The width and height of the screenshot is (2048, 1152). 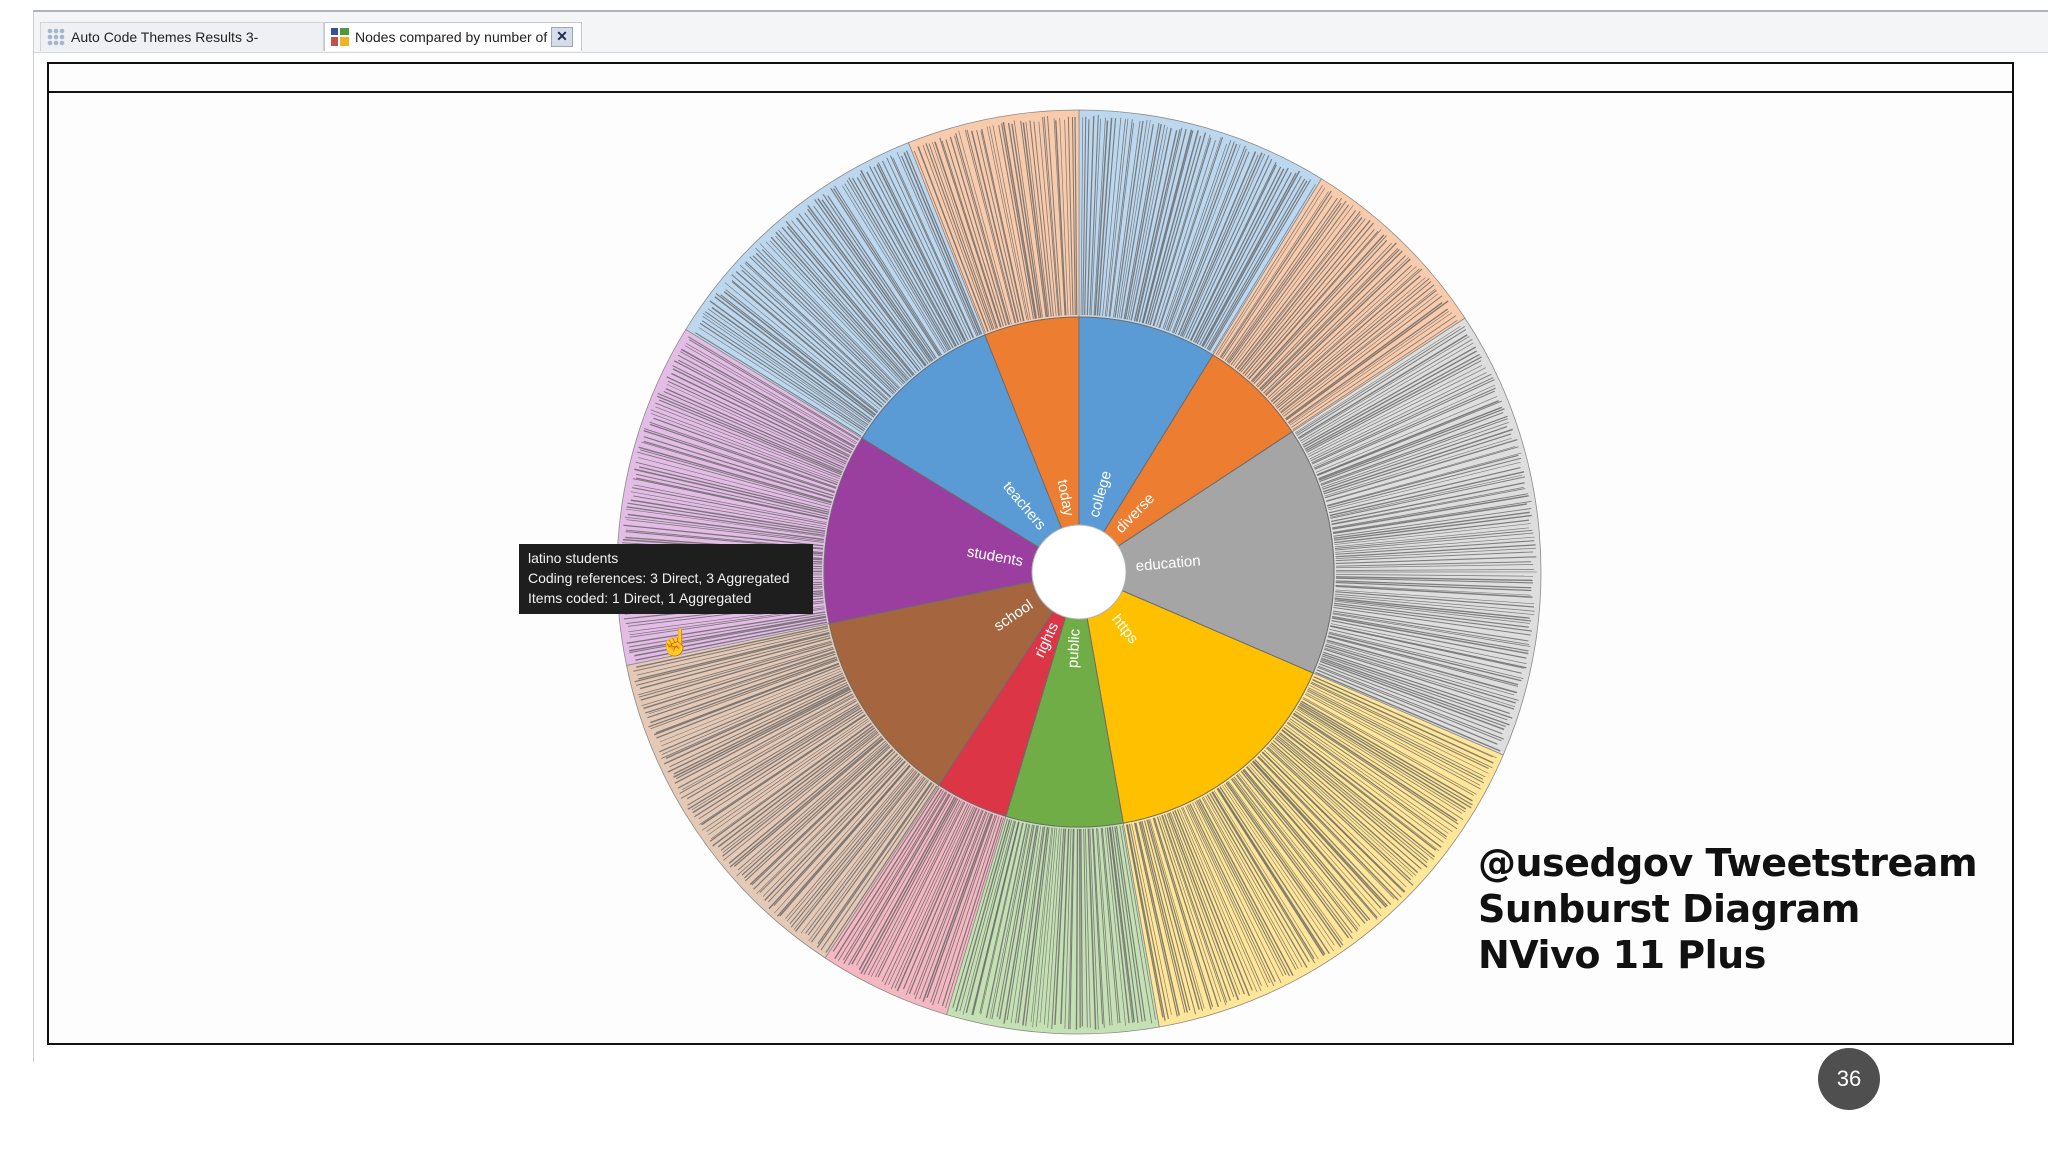 What do you see at coordinates (562, 37) in the screenshot?
I see `close-tab-button: ✕` at bounding box center [562, 37].